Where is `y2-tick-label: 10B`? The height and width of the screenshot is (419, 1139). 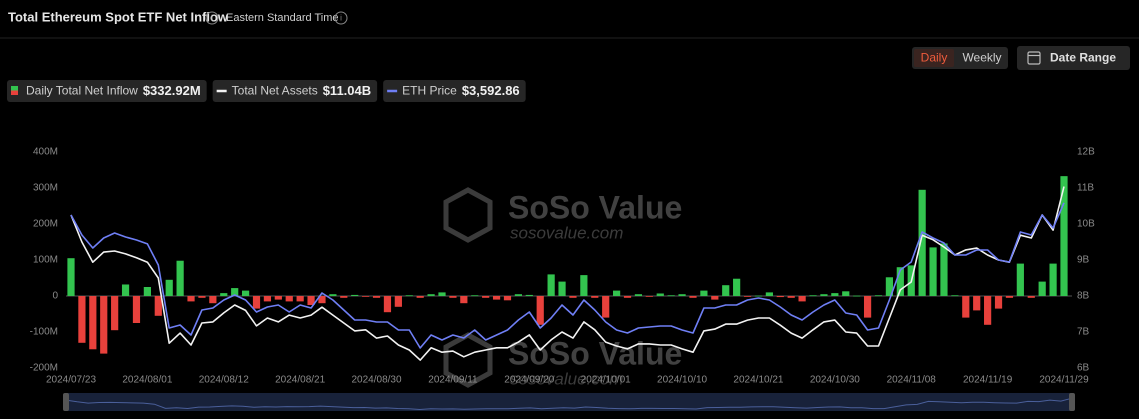 y2-tick-label: 10B is located at coordinates (1086, 224).